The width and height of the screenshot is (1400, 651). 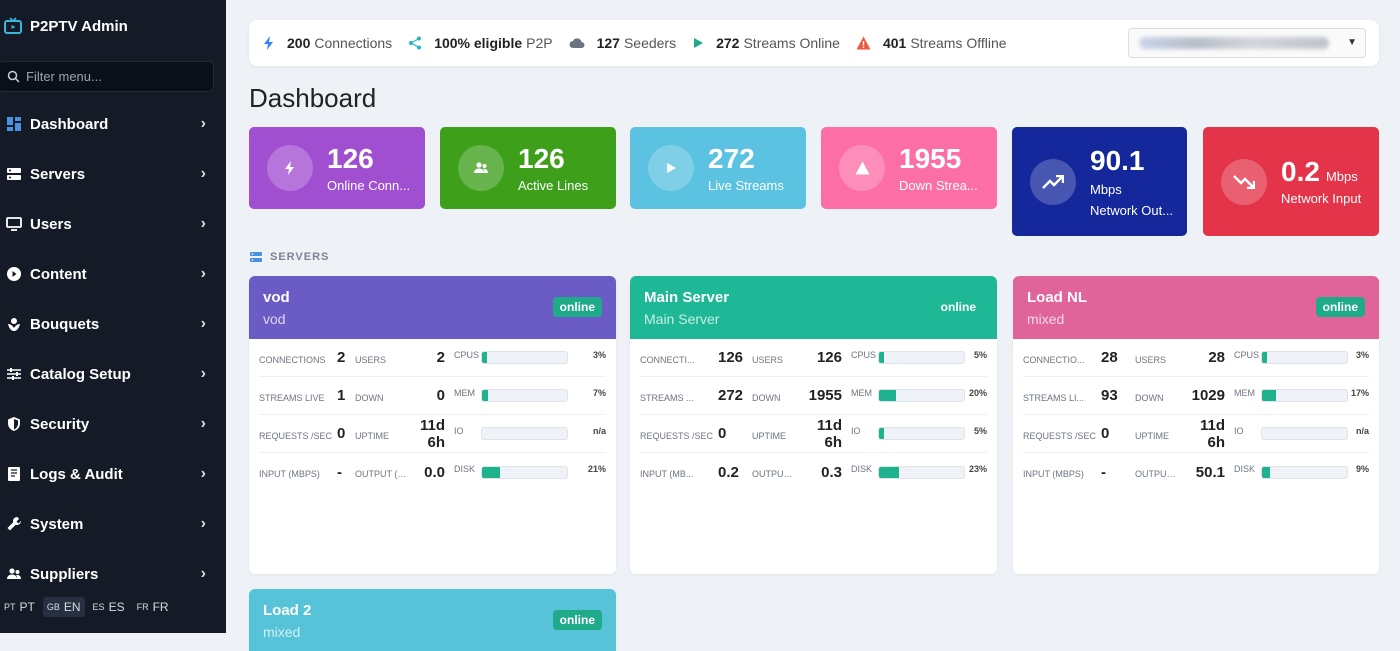 I want to click on metric-row: INPUT (MBPS) - OUTPUT (M... 0.0 DISK 21%, so click(x=432, y=472).